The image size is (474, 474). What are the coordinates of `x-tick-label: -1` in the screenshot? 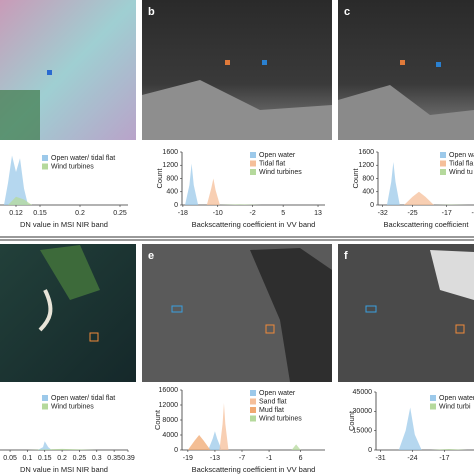 It's located at (269, 458).